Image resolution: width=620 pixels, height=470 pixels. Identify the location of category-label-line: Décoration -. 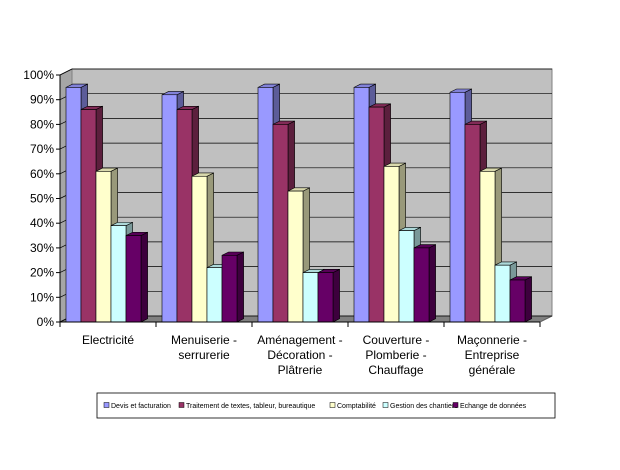
(299, 355).